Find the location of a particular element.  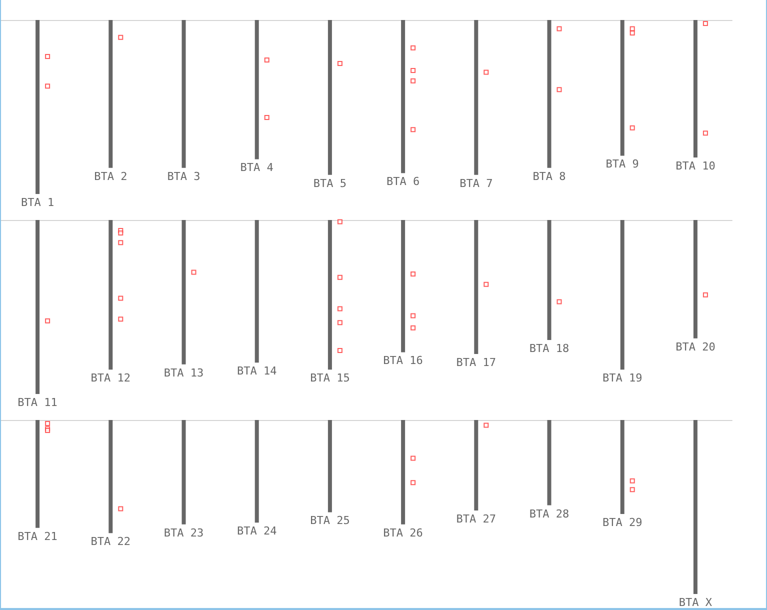

x-tick-label: BTA 3 is located at coordinates (183, 176).